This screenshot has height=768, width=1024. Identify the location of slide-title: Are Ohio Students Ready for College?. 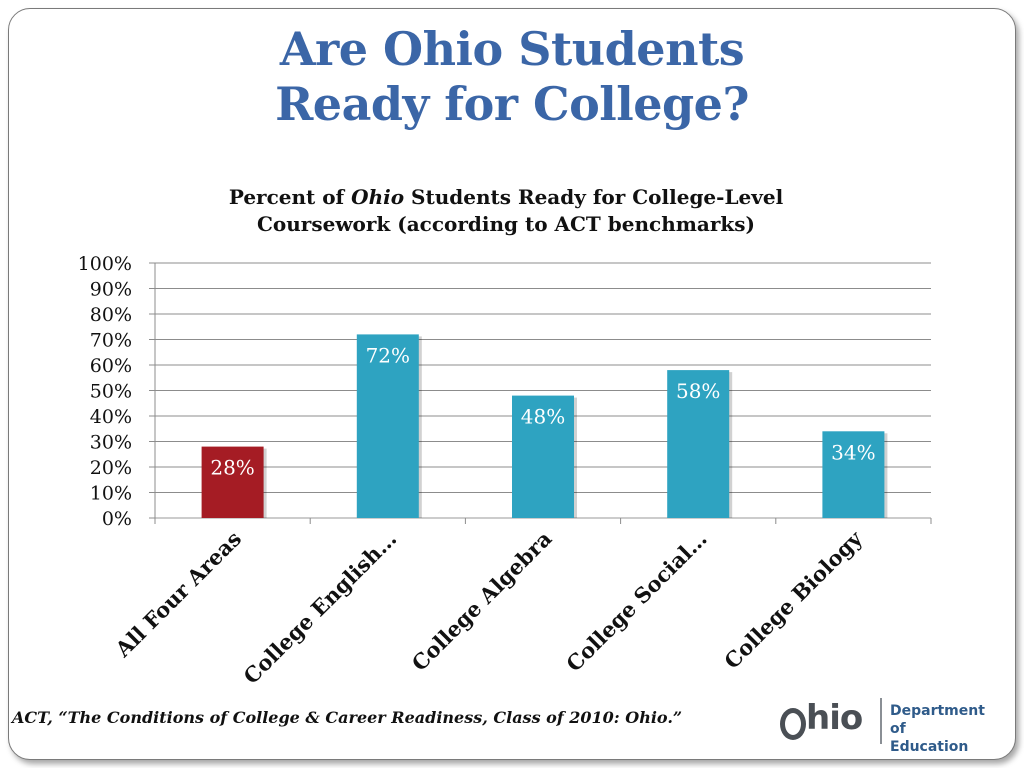
(512, 77).